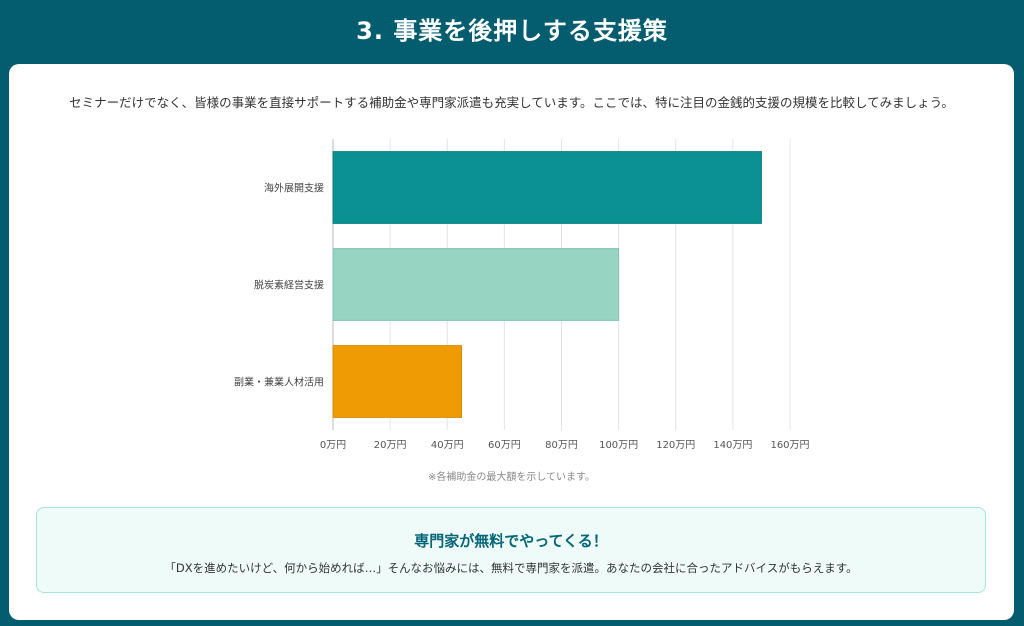 The image size is (1024, 626). I want to click on chart-x-tick-labels: 0万円 20万円 40万円 60万円 80万円 100万円 120万円 140万円 160万円, so click(565, 445).